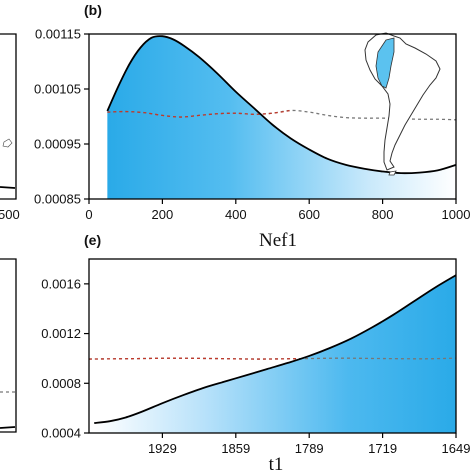 This screenshot has height=474, width=474. Describe the element at coordinates (383, 214) in the screenshot. I see `panel-b-xtick-label-4: 800` at that location.